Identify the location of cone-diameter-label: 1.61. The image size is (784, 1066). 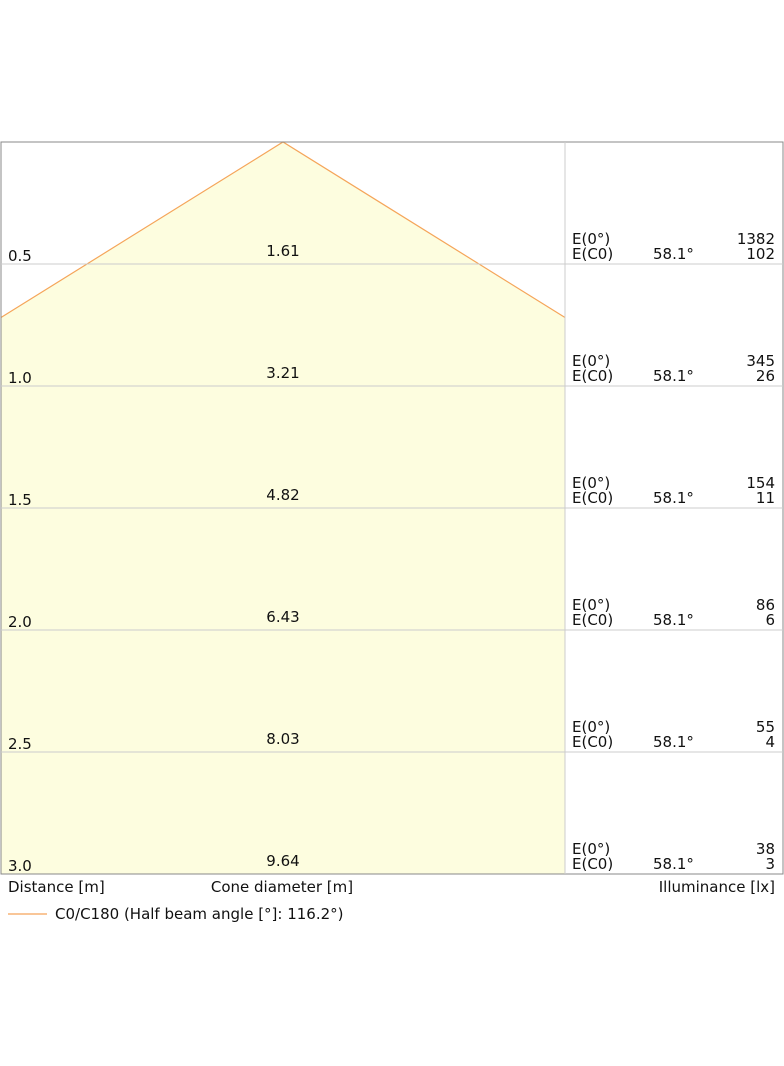
(282, 251).